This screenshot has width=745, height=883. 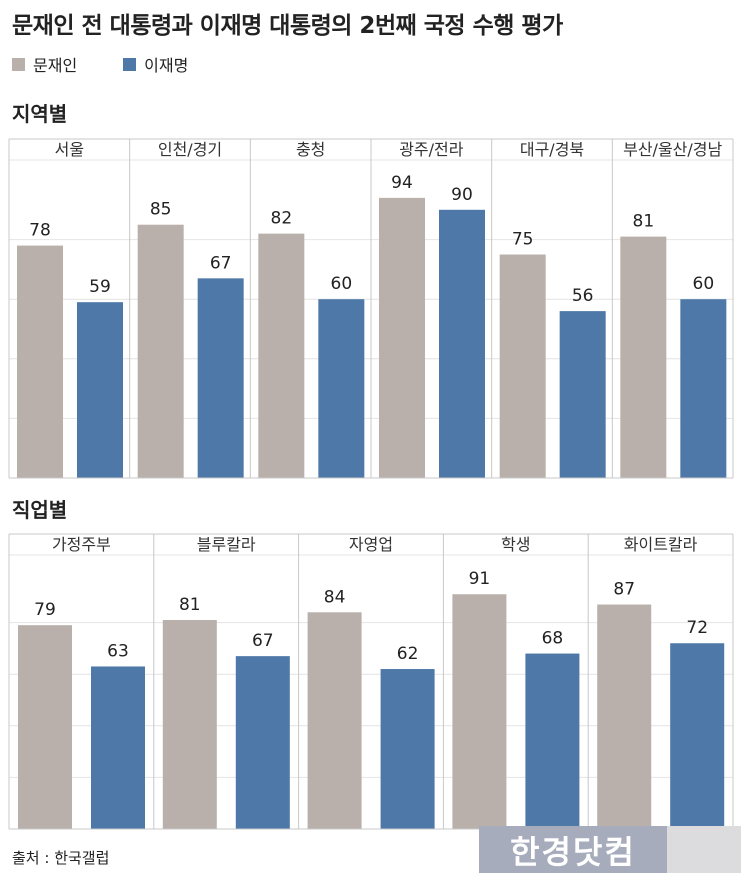 I want to click on watermark-logo: 한경닷컴, so click(x=610, y=849).